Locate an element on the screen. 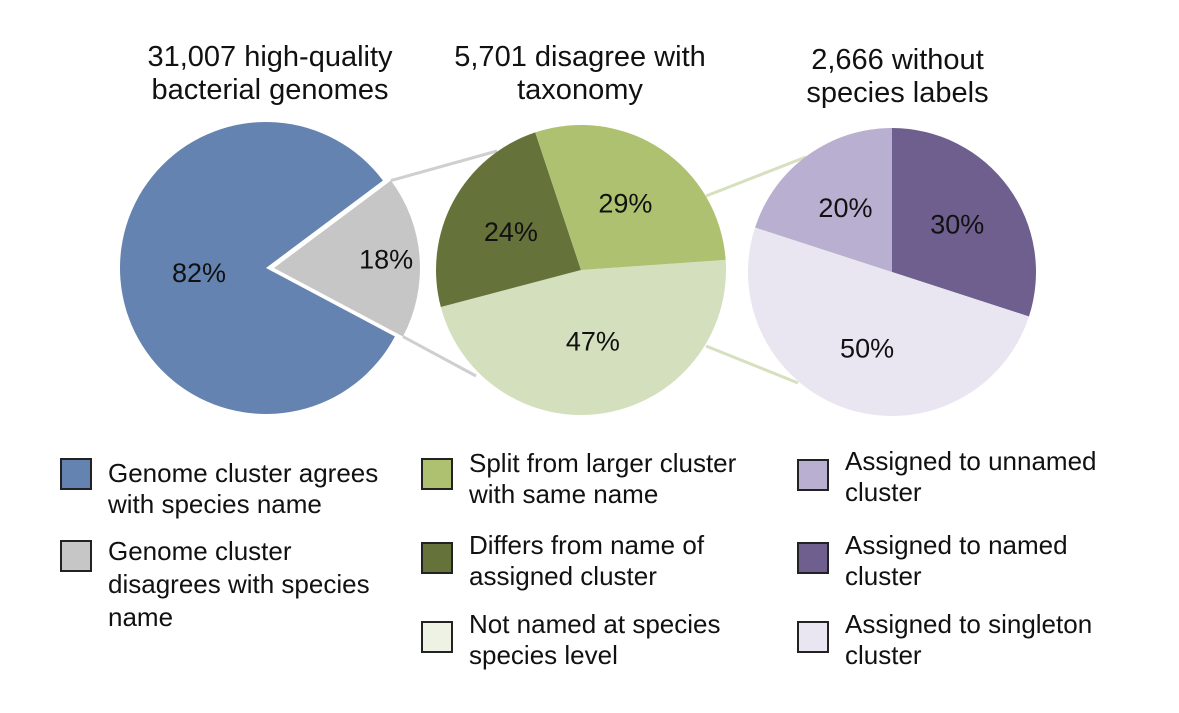 This screenshot has height=713, width=1179. legend-item-differs: Differs from name of assigned cluster is located at coordinates (562, 561).